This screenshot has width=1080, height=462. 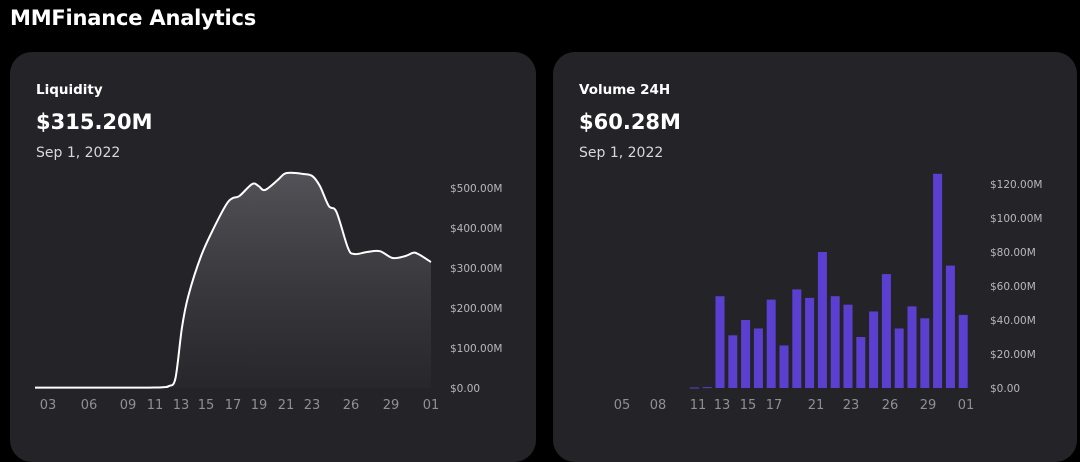 What do you see at coordinates (476, 349) in the screenshot?
I see `liquidity-y-tick: $100.00M` at bounding box center [476, 349].